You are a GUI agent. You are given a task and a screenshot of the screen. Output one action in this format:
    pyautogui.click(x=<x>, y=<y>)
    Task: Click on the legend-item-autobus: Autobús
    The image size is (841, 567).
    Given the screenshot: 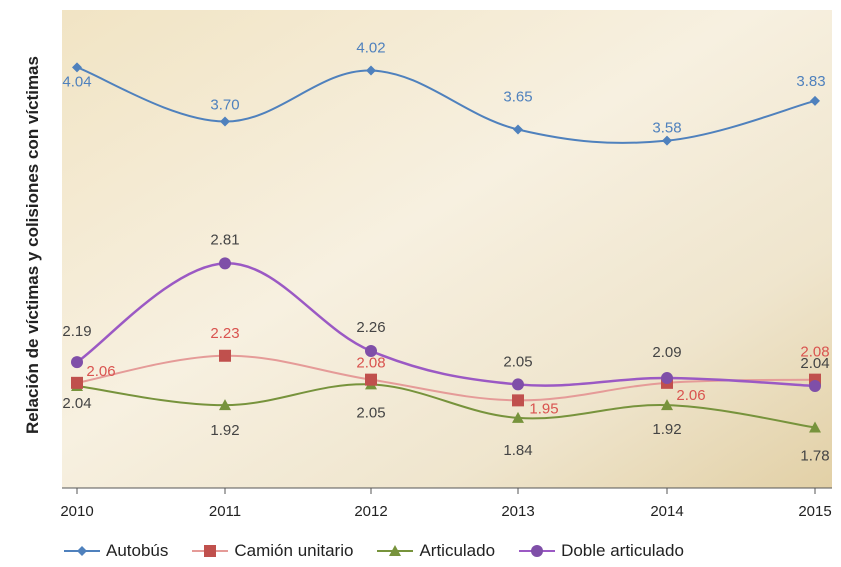 What is the action you would take?
    pyautogui.click(x=115, y=551)
    